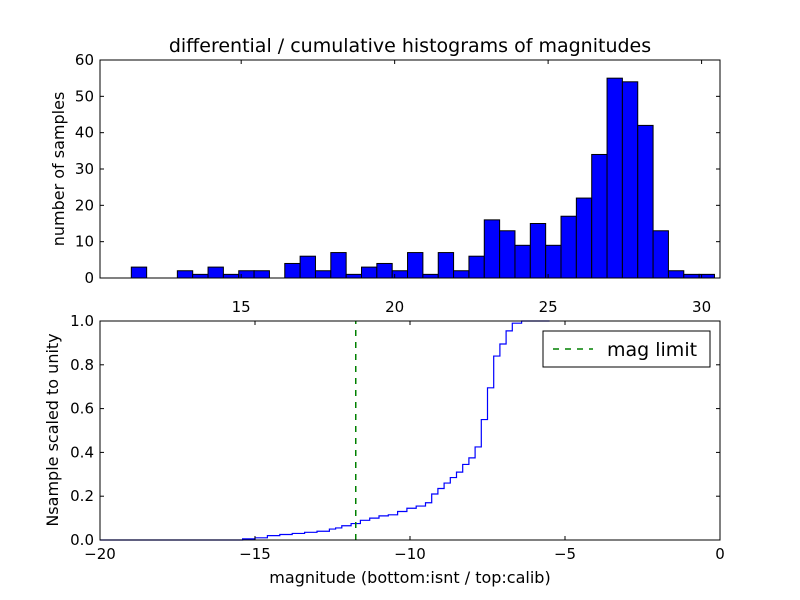 The image size is (800, 600). I want to click on cumulative-x-tick-label: −20, so click(100, 554).